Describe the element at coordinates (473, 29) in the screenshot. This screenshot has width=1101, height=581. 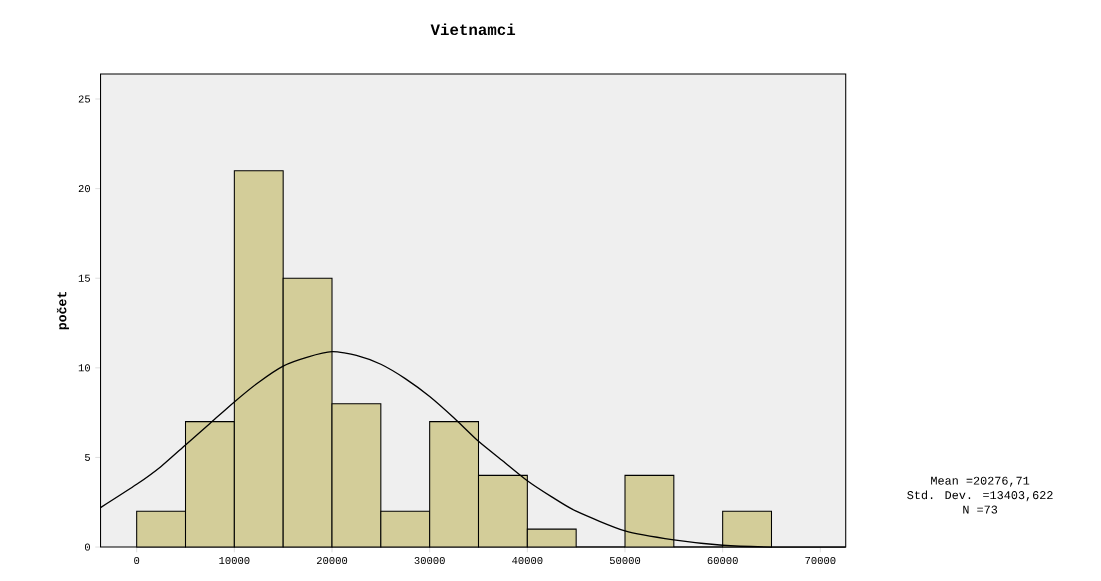
I see `chart-title: Vietnamci` at that location.